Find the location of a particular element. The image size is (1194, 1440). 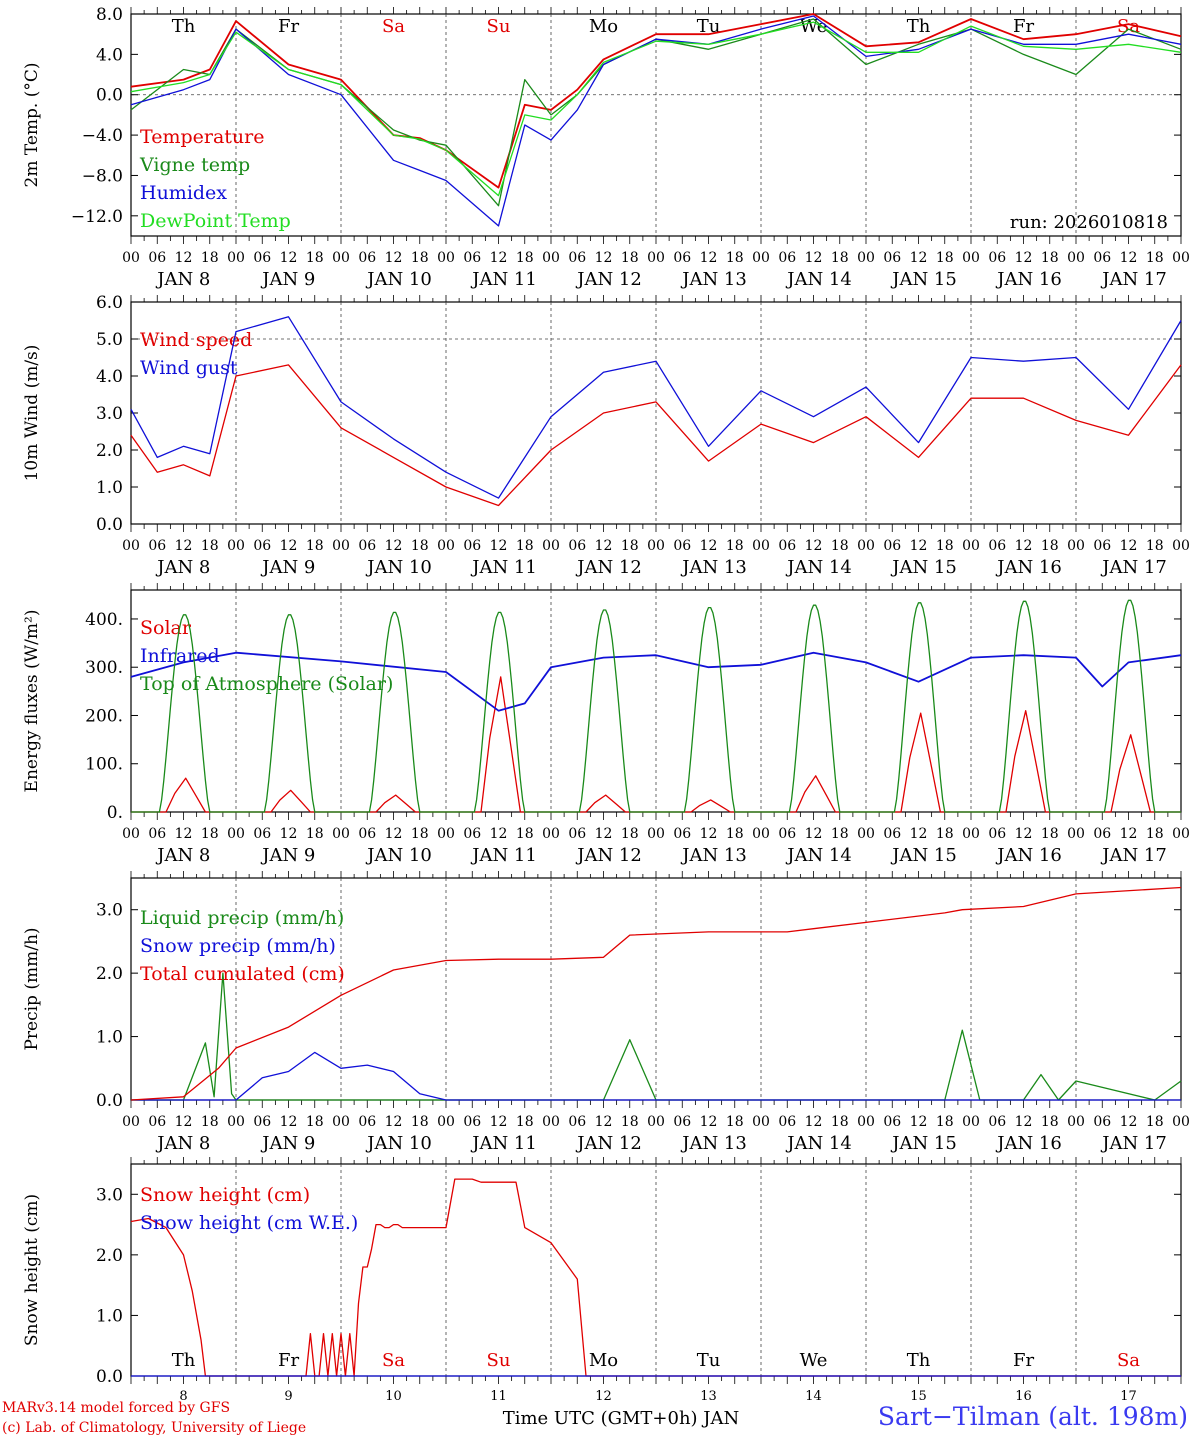

x-date-label: JAN 8 is located at coordinates (182, 279).